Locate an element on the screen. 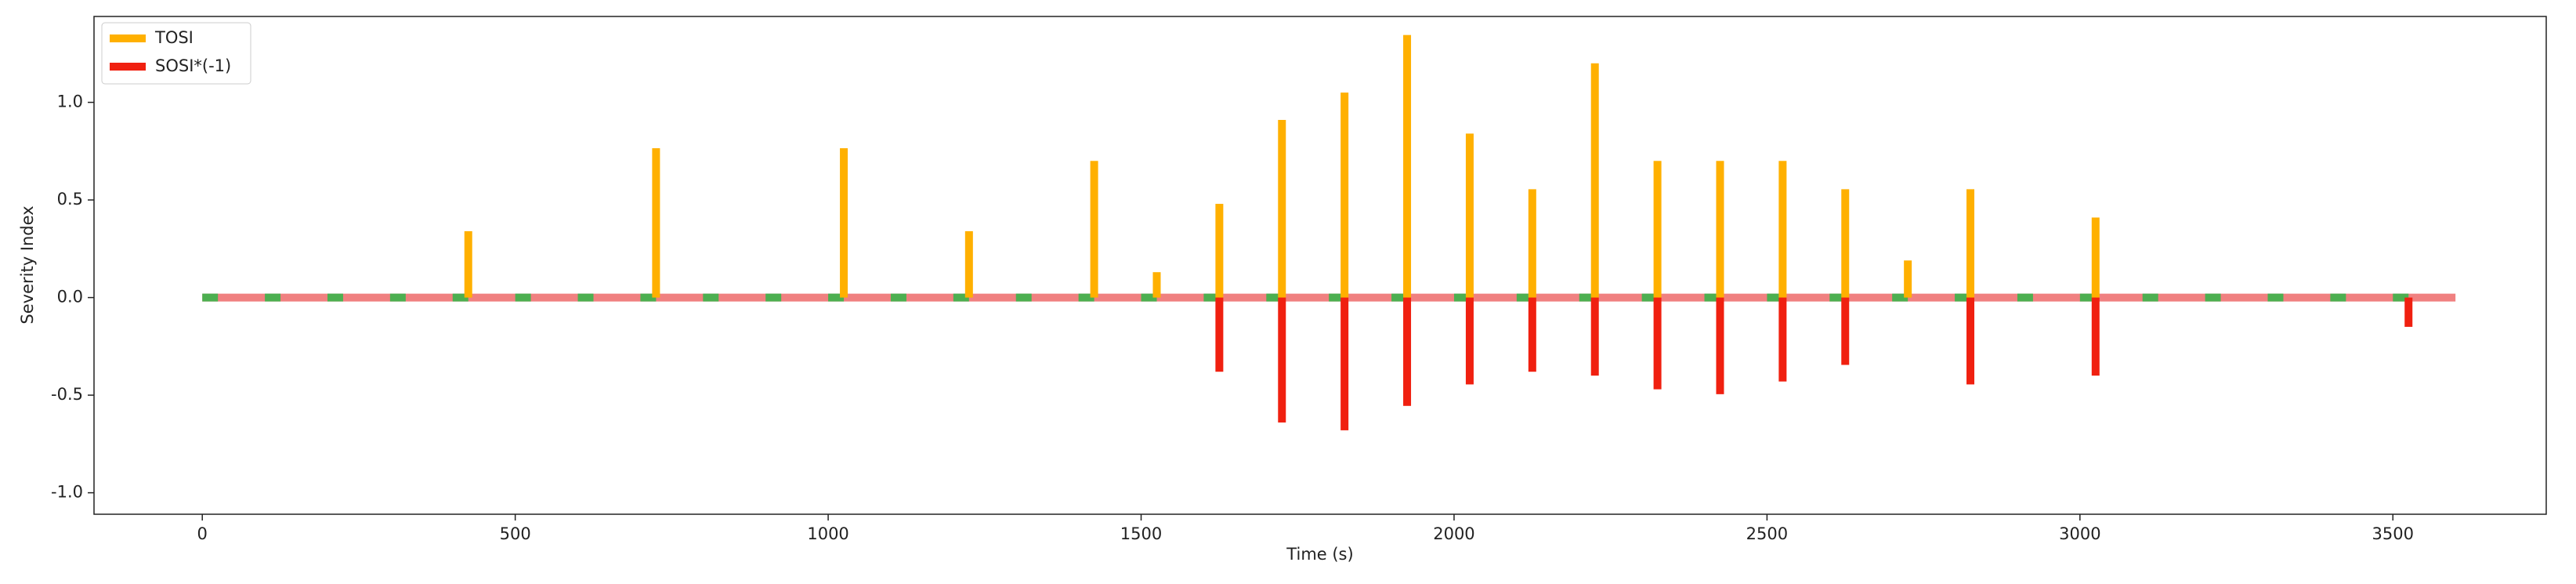 This screenshot has width=2576, height=584. y-axis-label: Severity Index is located at coordinates (28, 264).